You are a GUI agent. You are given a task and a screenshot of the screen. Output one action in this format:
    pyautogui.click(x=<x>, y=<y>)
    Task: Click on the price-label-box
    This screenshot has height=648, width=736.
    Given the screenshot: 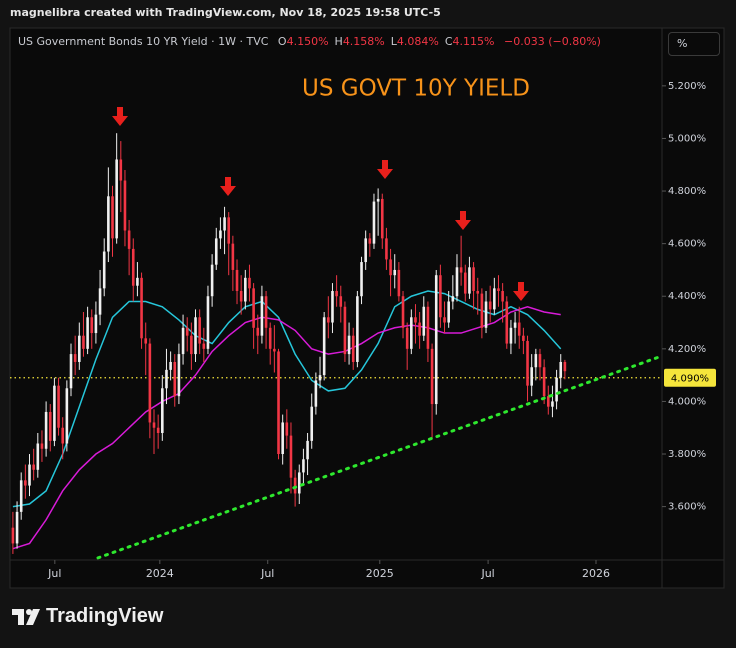 What is the action you would take?
    pyautogui.click(x=690, y=377)
    